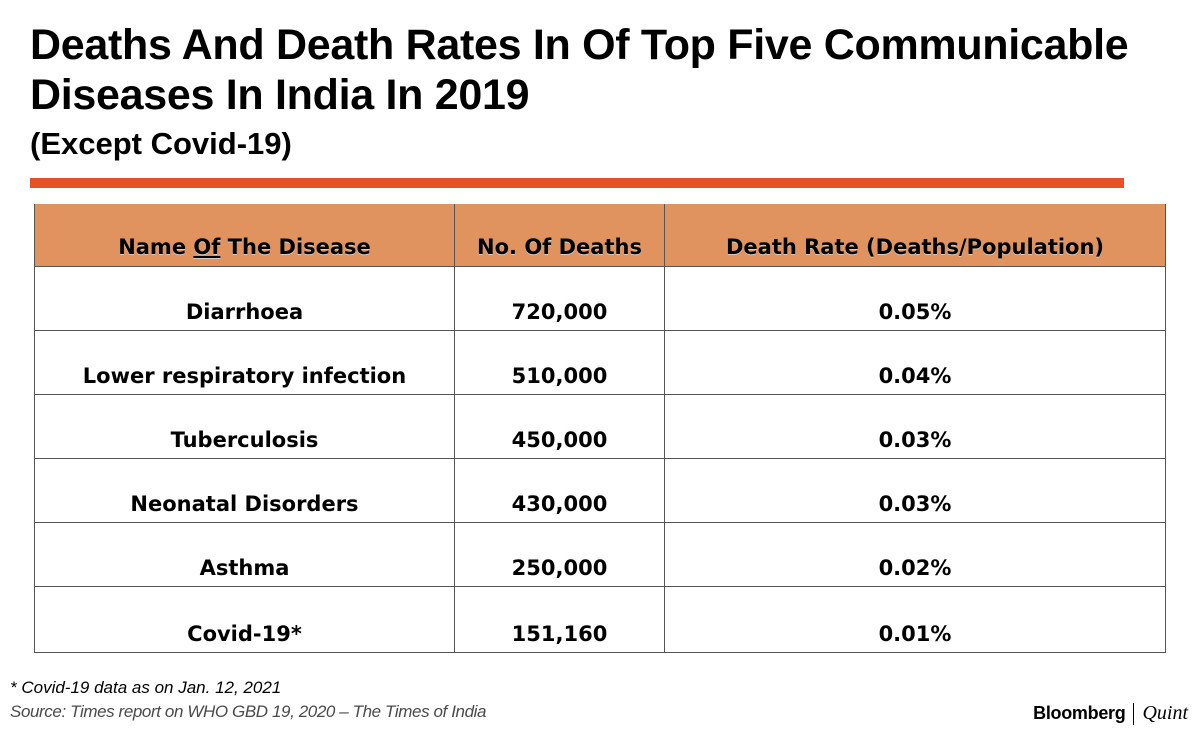 The width and height of the screenshot is (1200, 730). I want to click on cell-disease: Neonatal Disorders, so click(244, 490).